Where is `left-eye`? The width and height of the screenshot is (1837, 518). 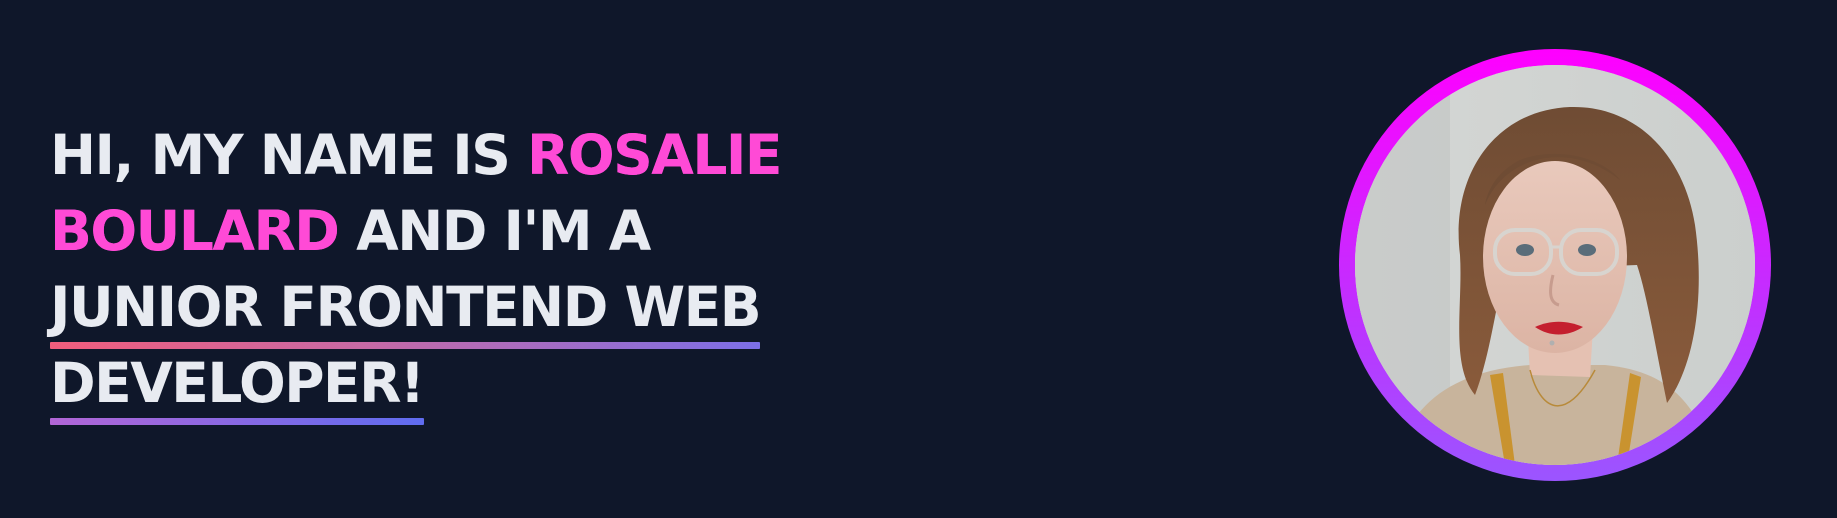
left-eye is located at coordinates (1525, 250).